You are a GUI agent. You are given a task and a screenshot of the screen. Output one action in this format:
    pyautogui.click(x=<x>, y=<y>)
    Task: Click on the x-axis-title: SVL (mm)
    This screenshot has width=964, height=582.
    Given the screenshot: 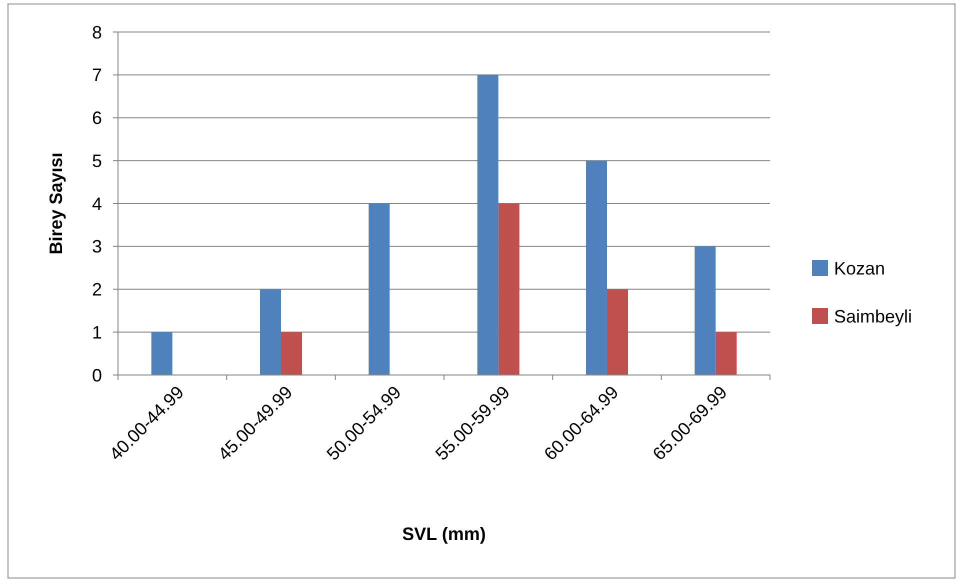 What is the action you would take?
    pyautogui.click(x=444, y=534)
    